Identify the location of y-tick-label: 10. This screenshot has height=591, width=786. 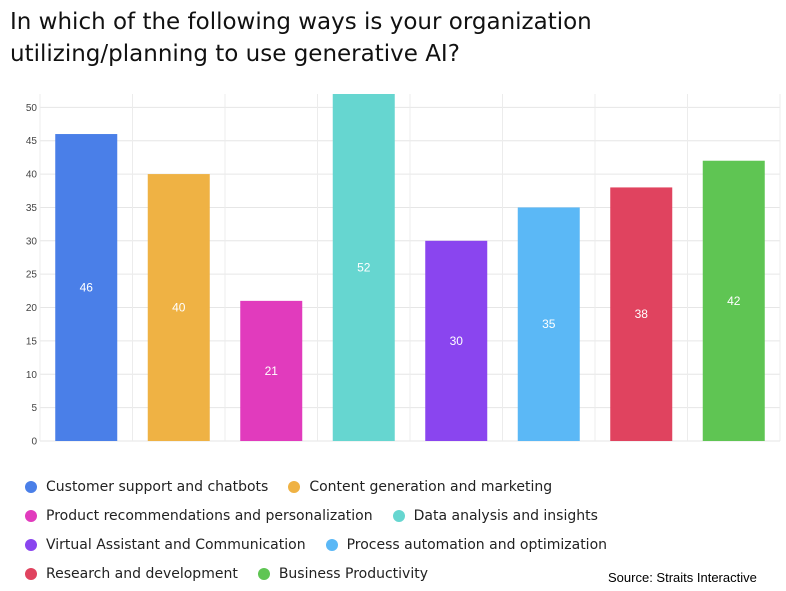
(32, 375).